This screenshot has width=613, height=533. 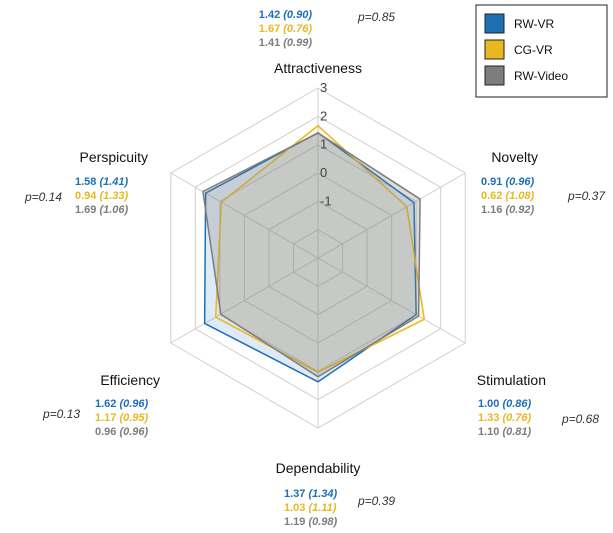 What do you see at coordinates (534, 24) in the screenshot?
I see `legend-label-rw-vr: RW-VR` at bounding box center [534, 24].